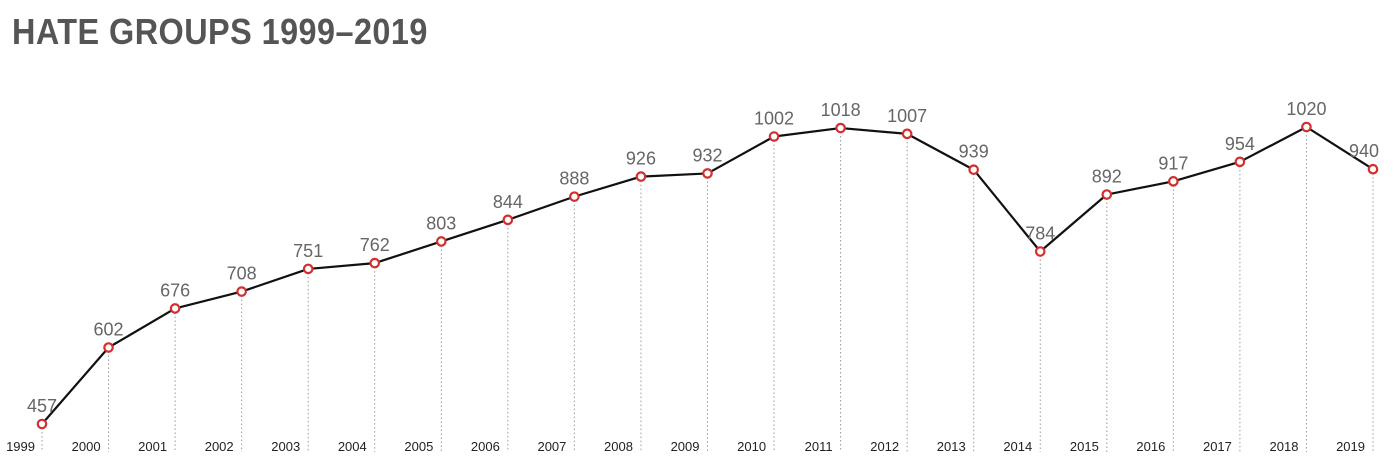 The height and width of the screenshot is (460, 1400). I want to click on x-tick-label: 2008, so click(618, 446).